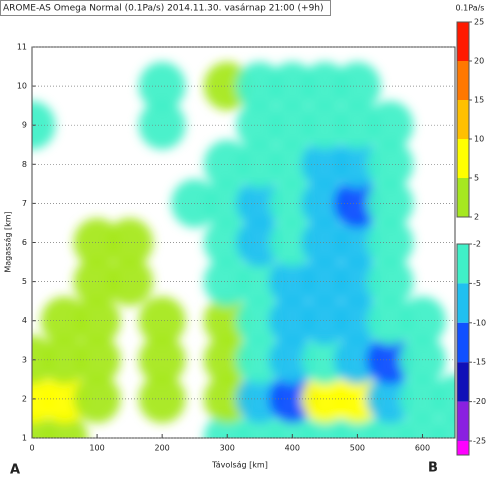 Image resolution: width=490 pixels, height=491 pixels. What do you see at coordinates (477, 244) in the screenshot?
I see `colorbar-label: -2` at bounding box center [477, 244].